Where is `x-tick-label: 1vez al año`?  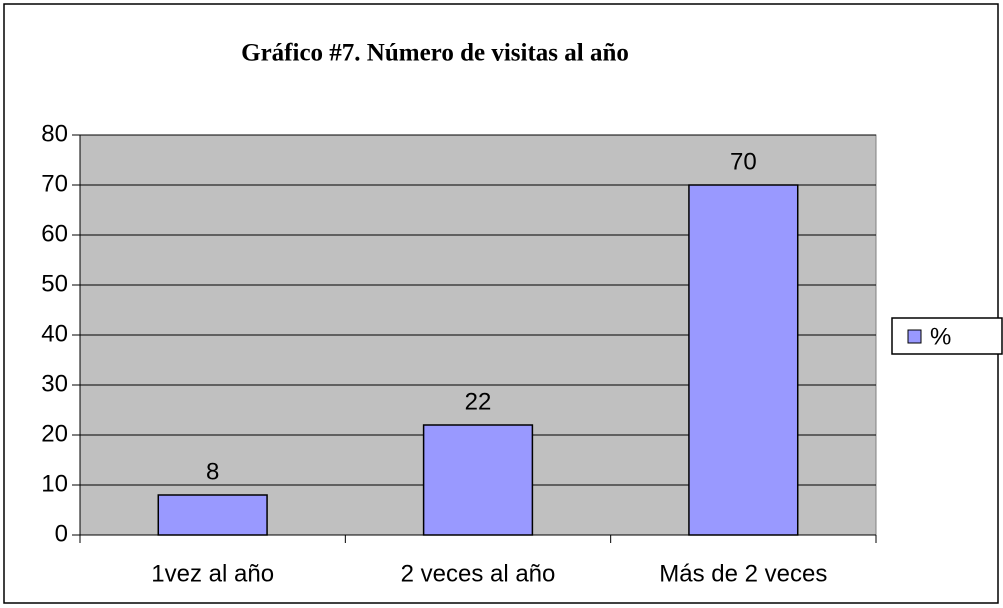
x-tick-label: 1vez al año is located at coordinates (212, 573).